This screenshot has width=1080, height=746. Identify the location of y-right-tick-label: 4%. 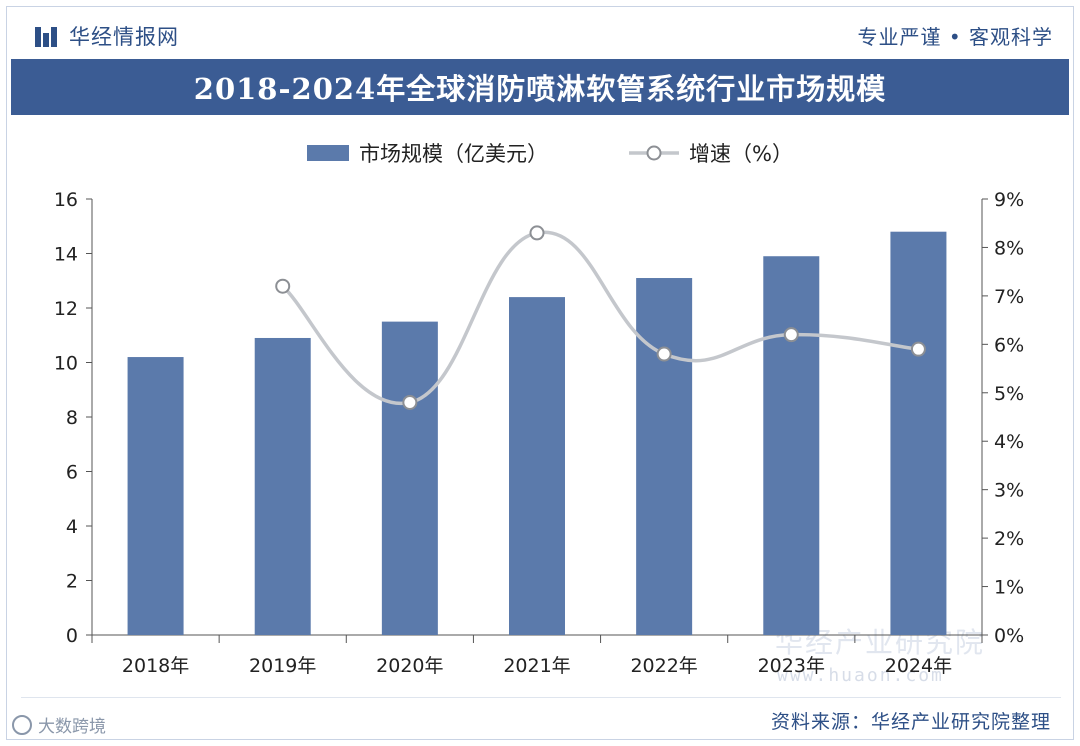
(1009, 442).